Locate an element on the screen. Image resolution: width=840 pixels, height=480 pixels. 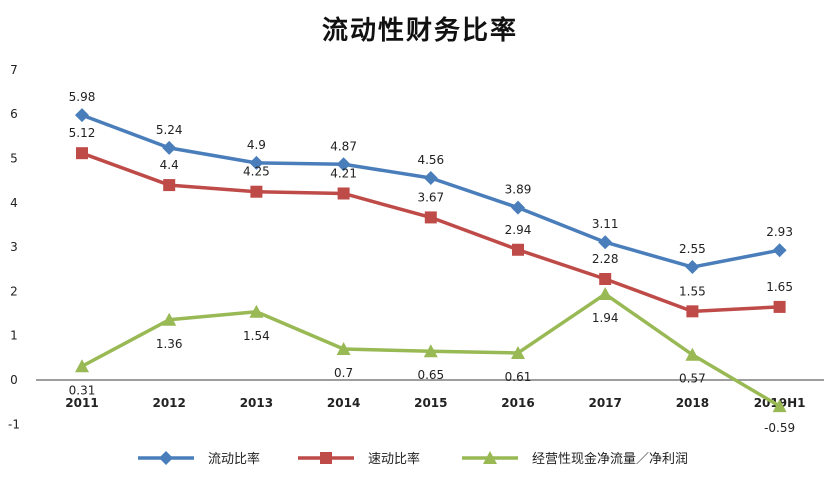
data-label: 4.56 is located at coordinates (430, 160).